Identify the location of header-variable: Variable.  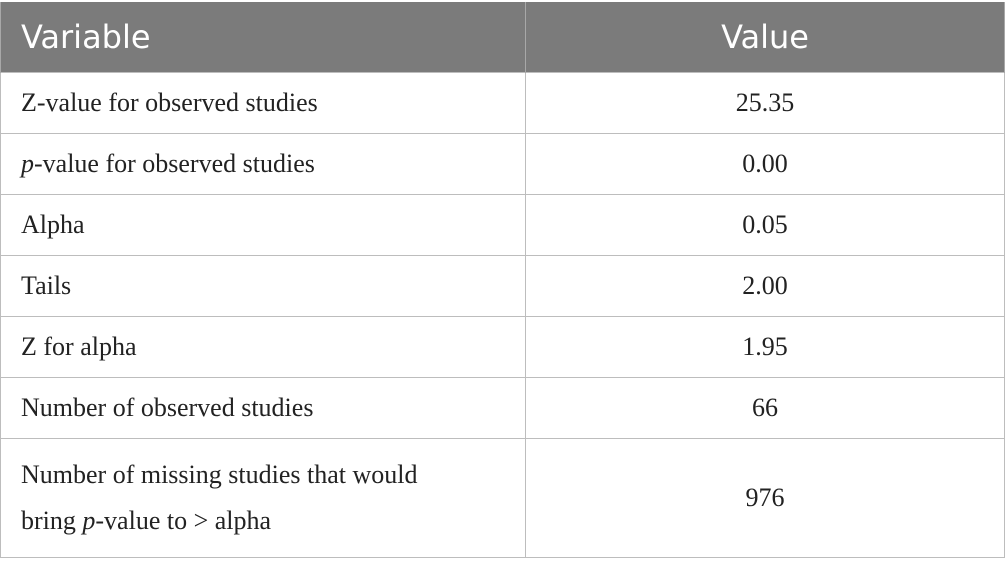
(263, 37).